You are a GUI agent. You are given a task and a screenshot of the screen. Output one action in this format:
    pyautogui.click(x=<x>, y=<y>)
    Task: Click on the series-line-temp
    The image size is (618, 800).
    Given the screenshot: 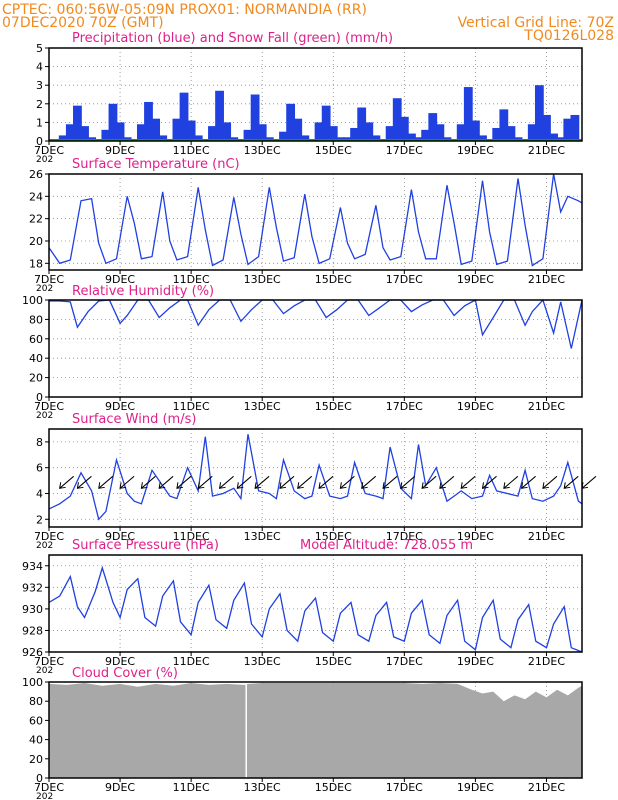 What is the action you would take?
    pyautogui.click(x=315, y=220)
    